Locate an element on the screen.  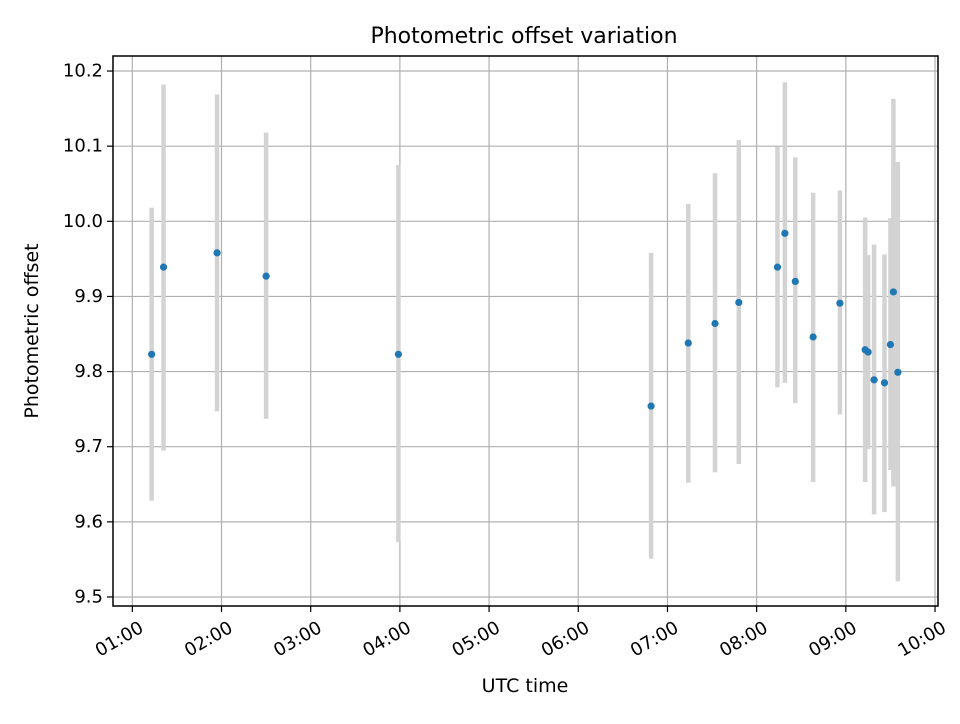
x-tick-label: 04:00 is located at coordinates (386, 639).